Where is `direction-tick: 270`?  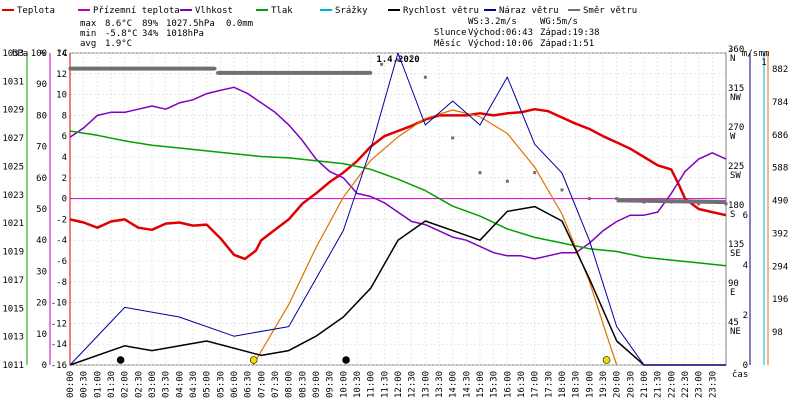
direction-tick: 270 is located at coordinates (736, 128).